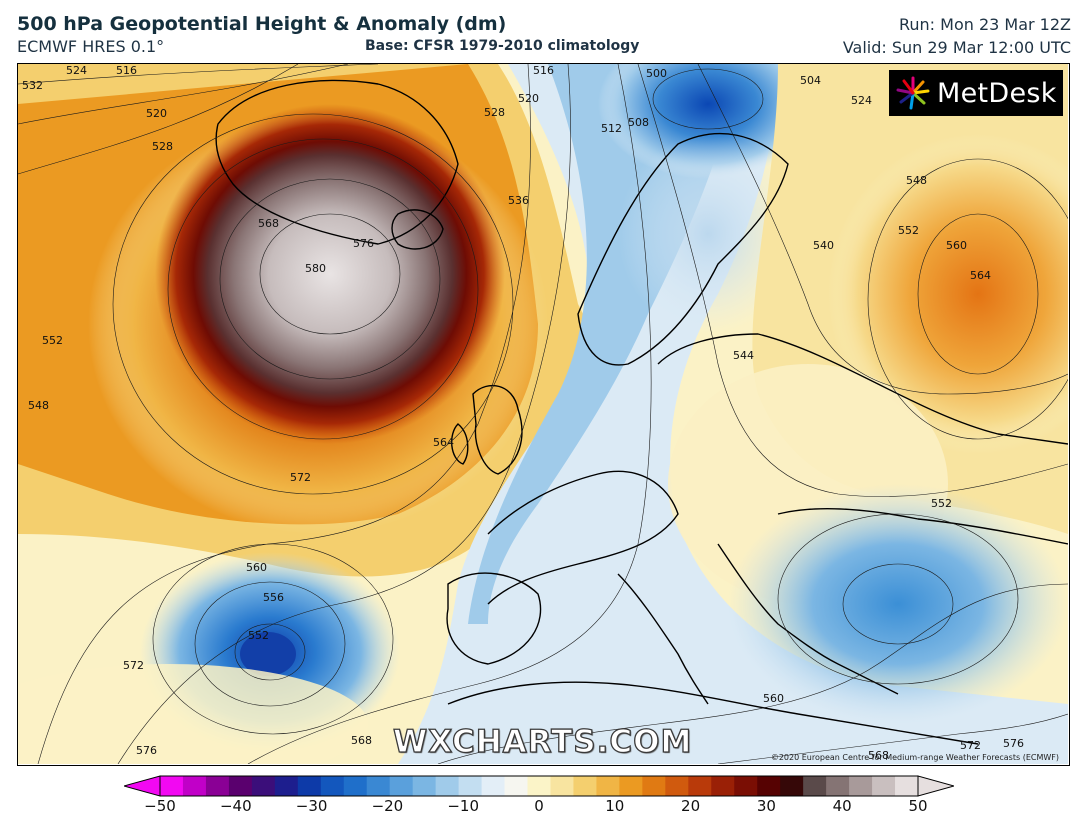  Describe the element at coordinates (32, 85) in the screenshot. I see `contour-label: 532` at that location.